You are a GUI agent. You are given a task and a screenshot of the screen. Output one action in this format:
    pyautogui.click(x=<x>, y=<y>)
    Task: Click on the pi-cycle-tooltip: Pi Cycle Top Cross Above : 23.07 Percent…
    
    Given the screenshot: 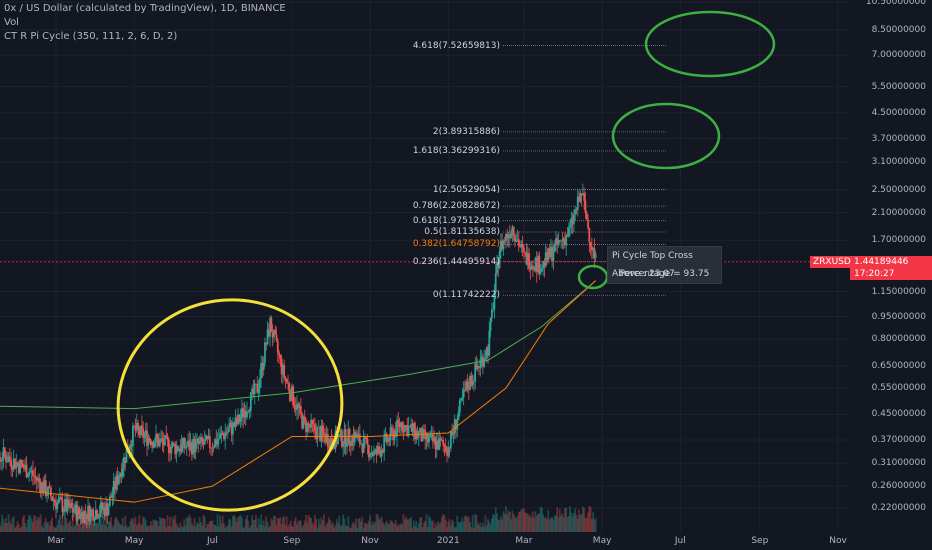 What is the action you would take?
    pyautogui.click(x=664, y=265)
    